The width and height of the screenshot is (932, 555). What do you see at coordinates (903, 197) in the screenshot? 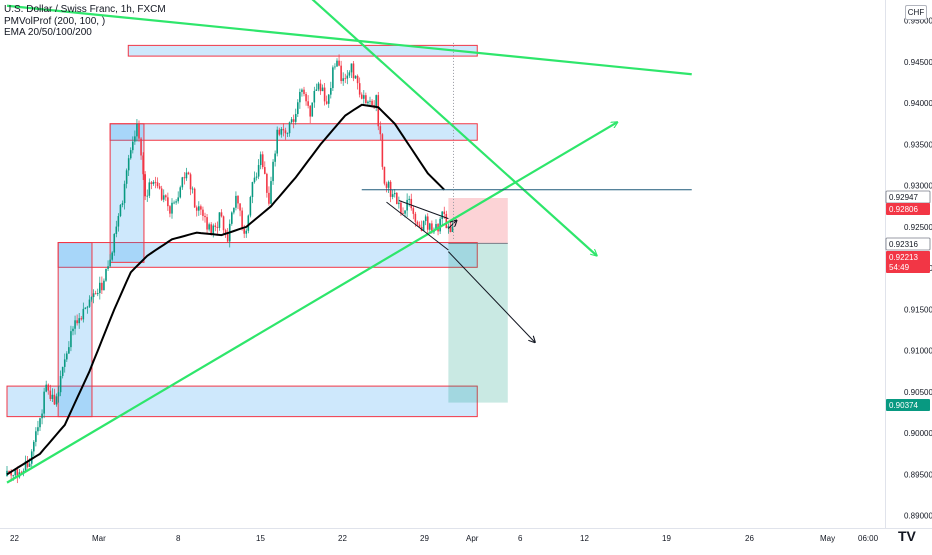
I see `price-tag-label: 0.92947` at bounding box center [903, 197].